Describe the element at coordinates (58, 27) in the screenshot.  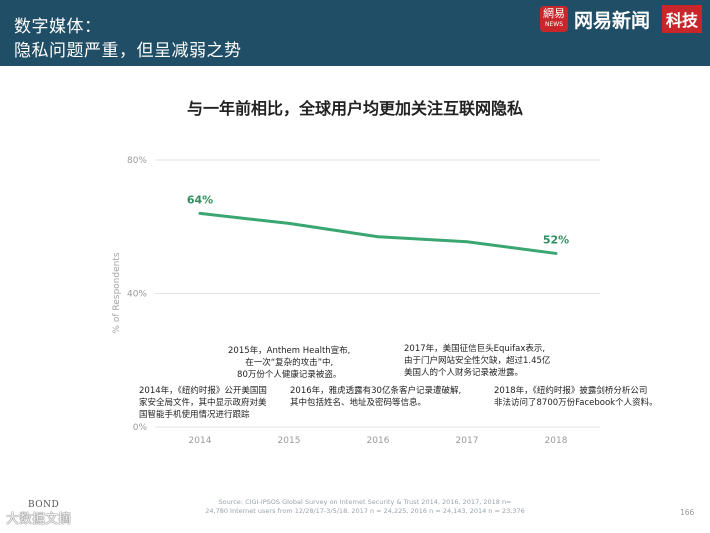
I see `header-title-line1: 数字媒体：` at that location.